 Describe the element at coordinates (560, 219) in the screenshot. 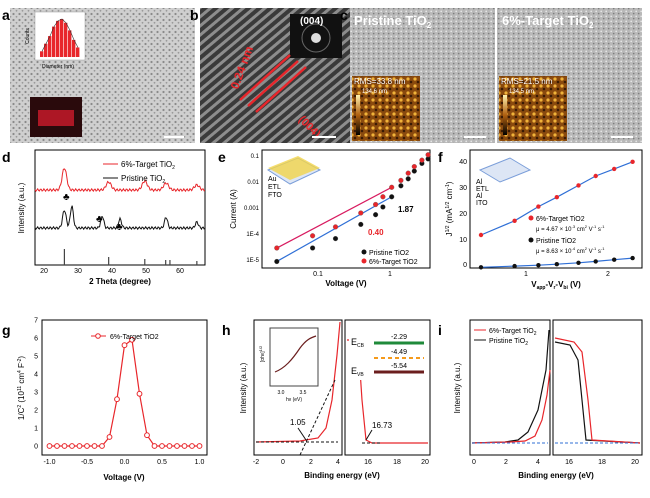

I see `legend-f1: 6%-Target TiO2` at that location.